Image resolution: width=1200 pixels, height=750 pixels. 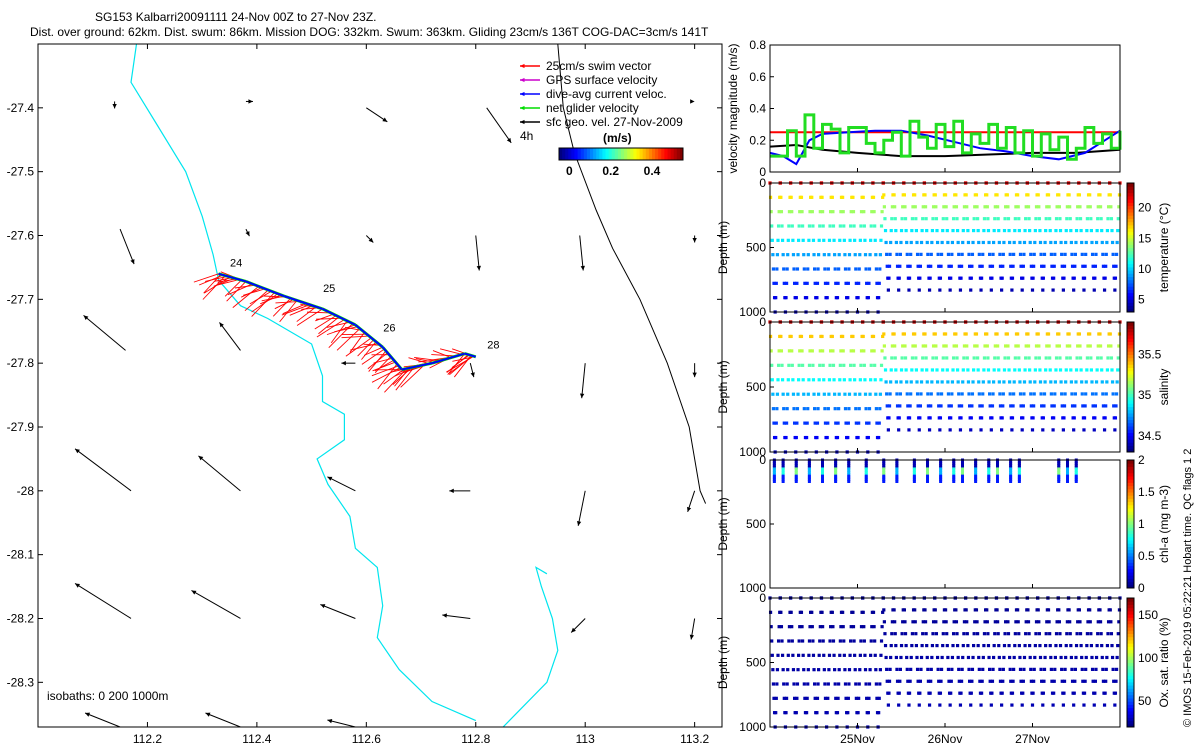 I want to click on profile-colorbar-label: salinity, so click(x=1164, y=387).